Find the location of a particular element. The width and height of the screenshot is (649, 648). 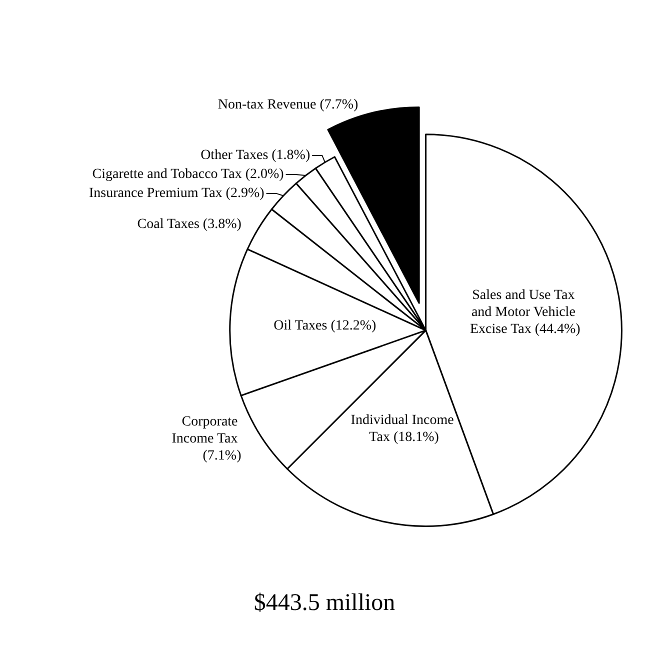

slice-label: Sales and Use Tax and Motor Vehicle Excise Tax (44.4%) is located at coordinates (525, 313).